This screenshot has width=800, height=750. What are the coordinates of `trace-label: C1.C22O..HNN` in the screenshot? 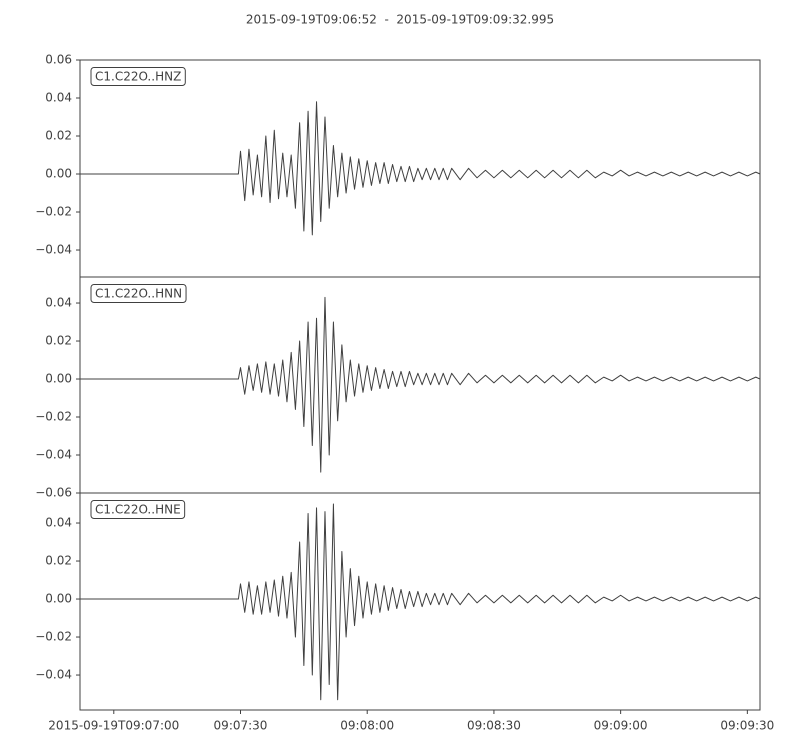 It's located at (138, 294).